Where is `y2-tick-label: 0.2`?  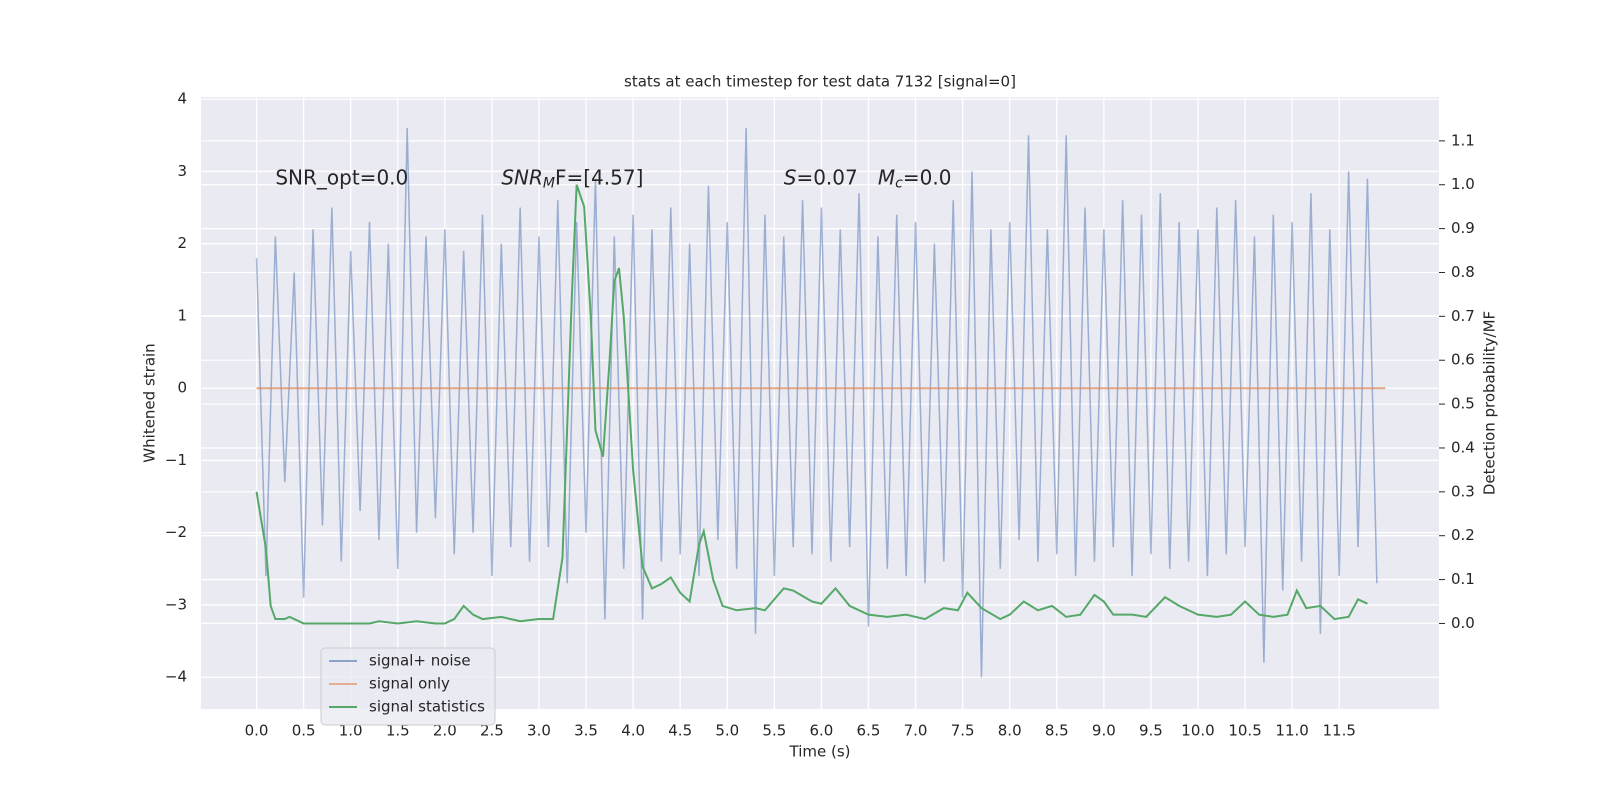 y2-tick-label: 0.2 is located at coordinates (1463, 535).